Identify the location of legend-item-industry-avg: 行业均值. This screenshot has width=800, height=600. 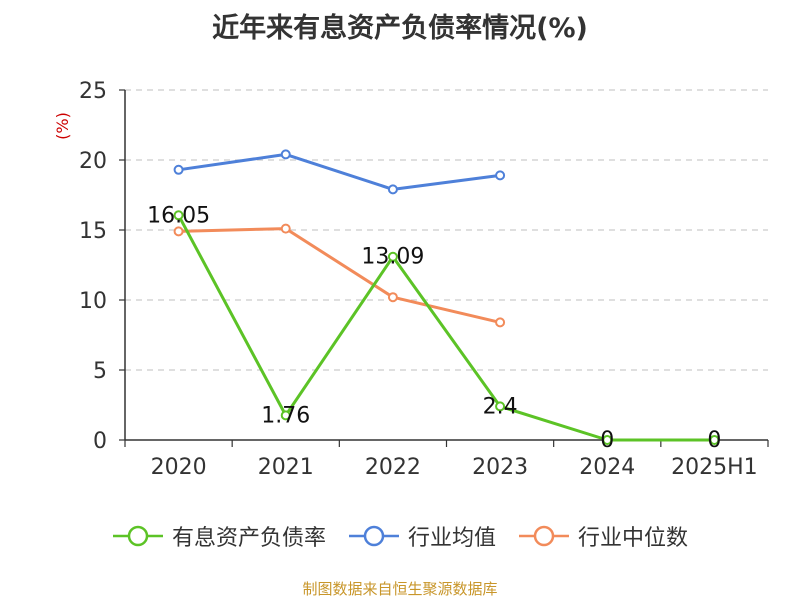
(422, 536).